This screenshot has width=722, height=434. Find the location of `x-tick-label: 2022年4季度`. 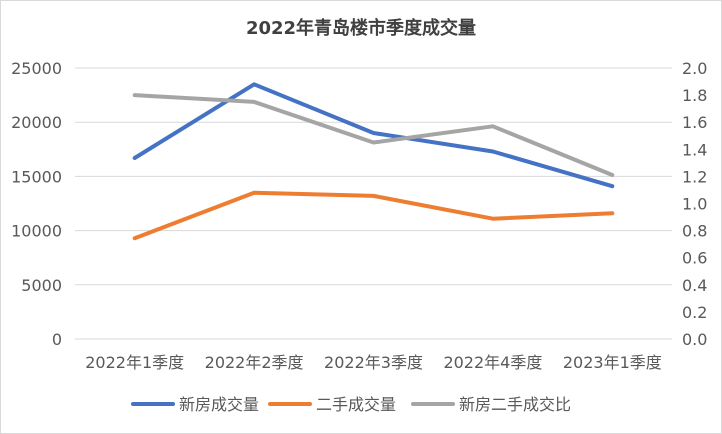

x-tick-label: 2022年4季度 is located at coordinates (492, 362).